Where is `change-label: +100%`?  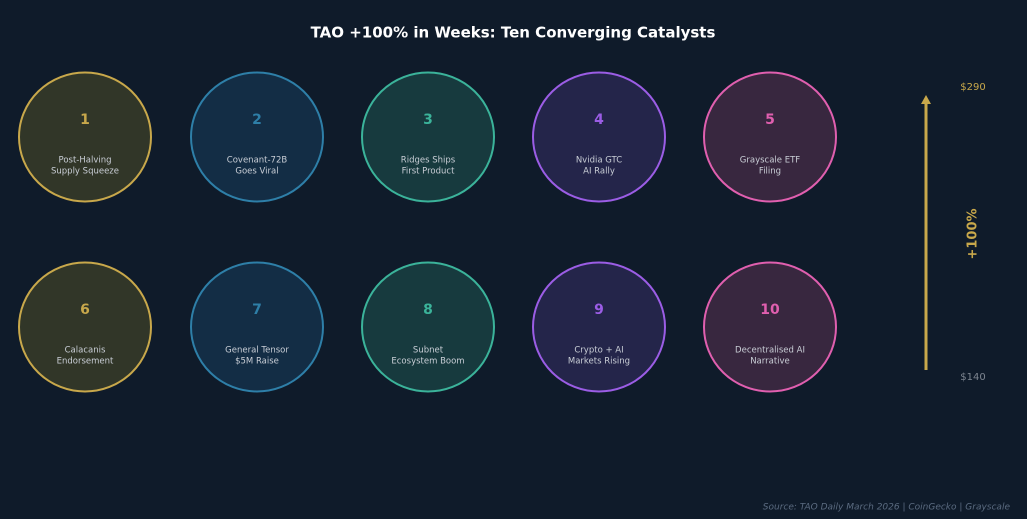
change-label: +100% is located at coordinates (973, 233).